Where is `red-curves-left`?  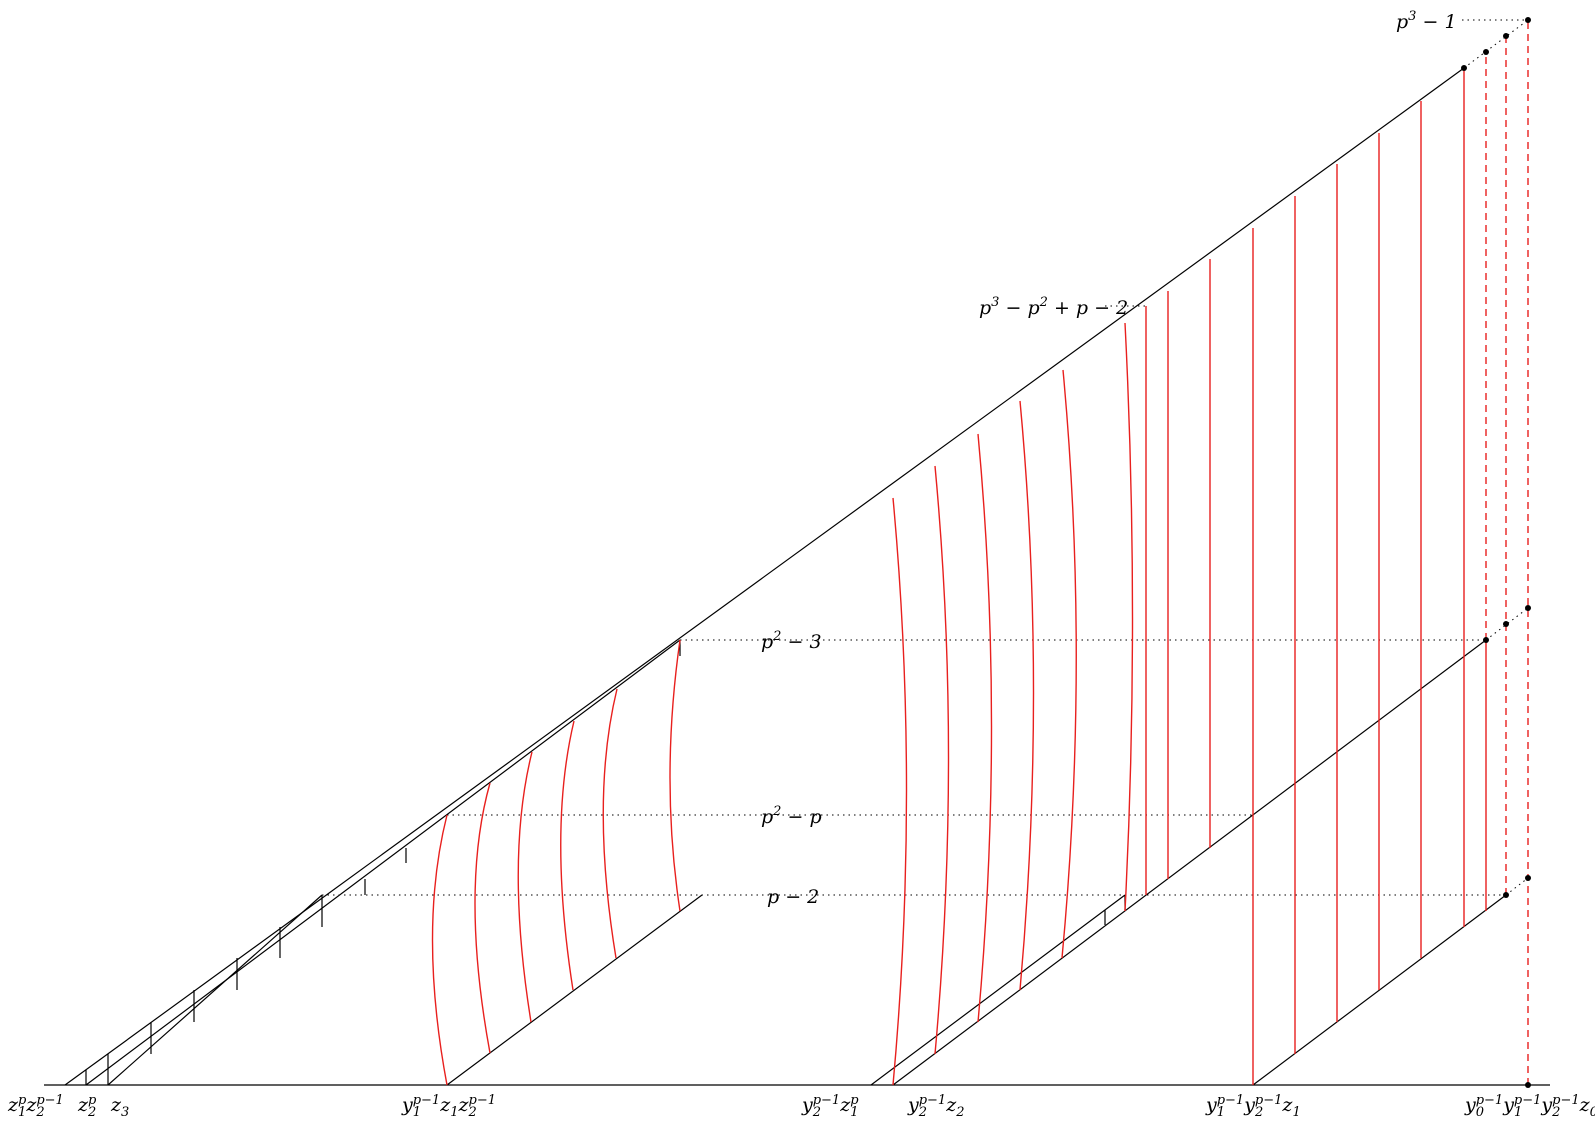
red-curves-left is located at coordinates (556, 862).